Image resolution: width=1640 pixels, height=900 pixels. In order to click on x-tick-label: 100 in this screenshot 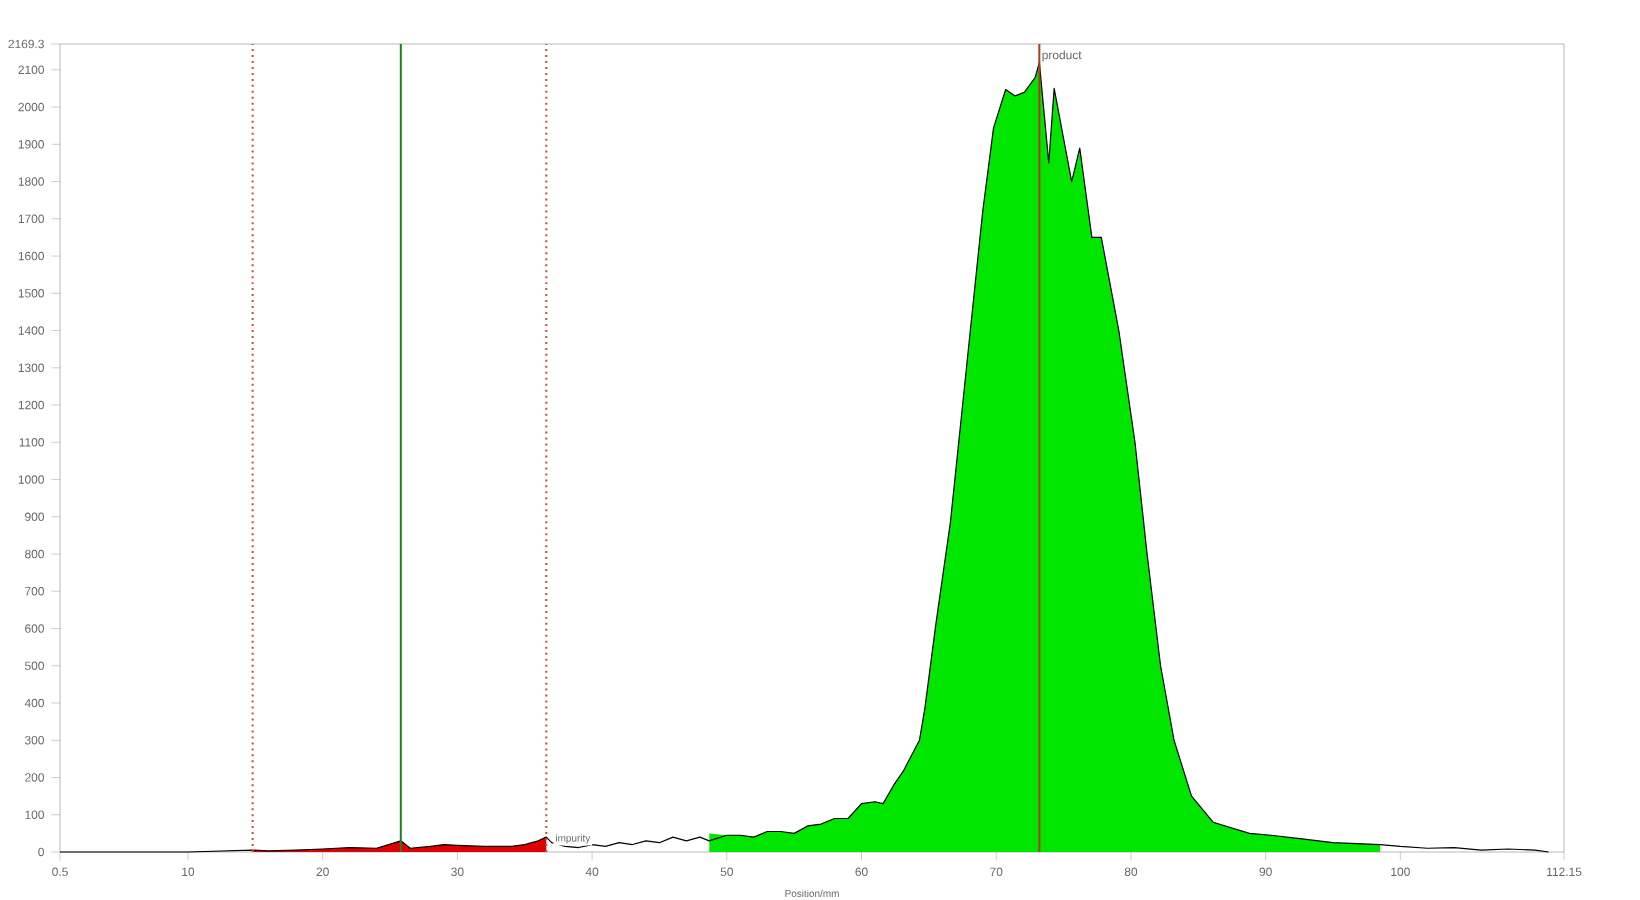, I will do `click(1400, 872)`.